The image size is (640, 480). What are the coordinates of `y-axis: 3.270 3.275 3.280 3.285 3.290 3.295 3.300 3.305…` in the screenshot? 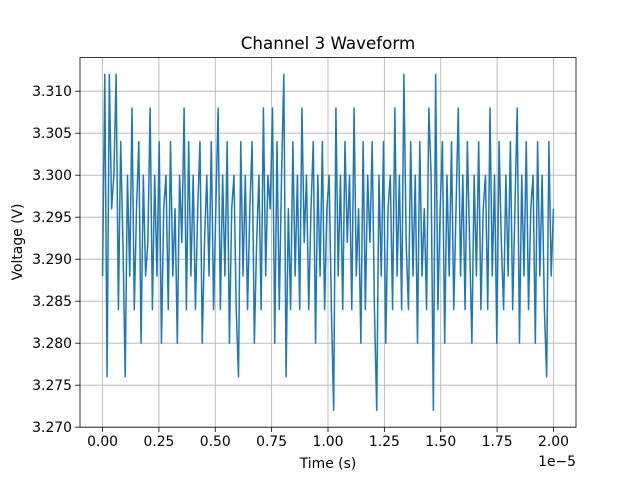 It's located at (56, 260).